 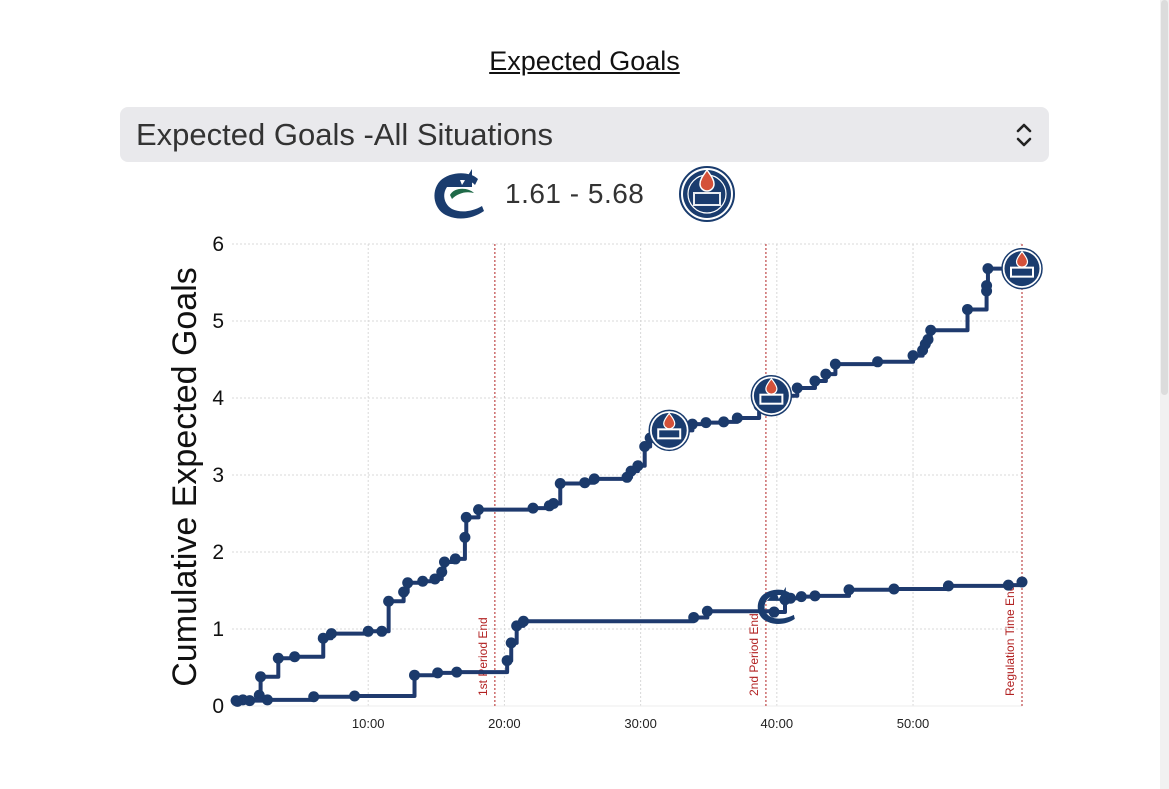 I want to click on canucks-goal-logo-icon, so click(x=776, y=605).